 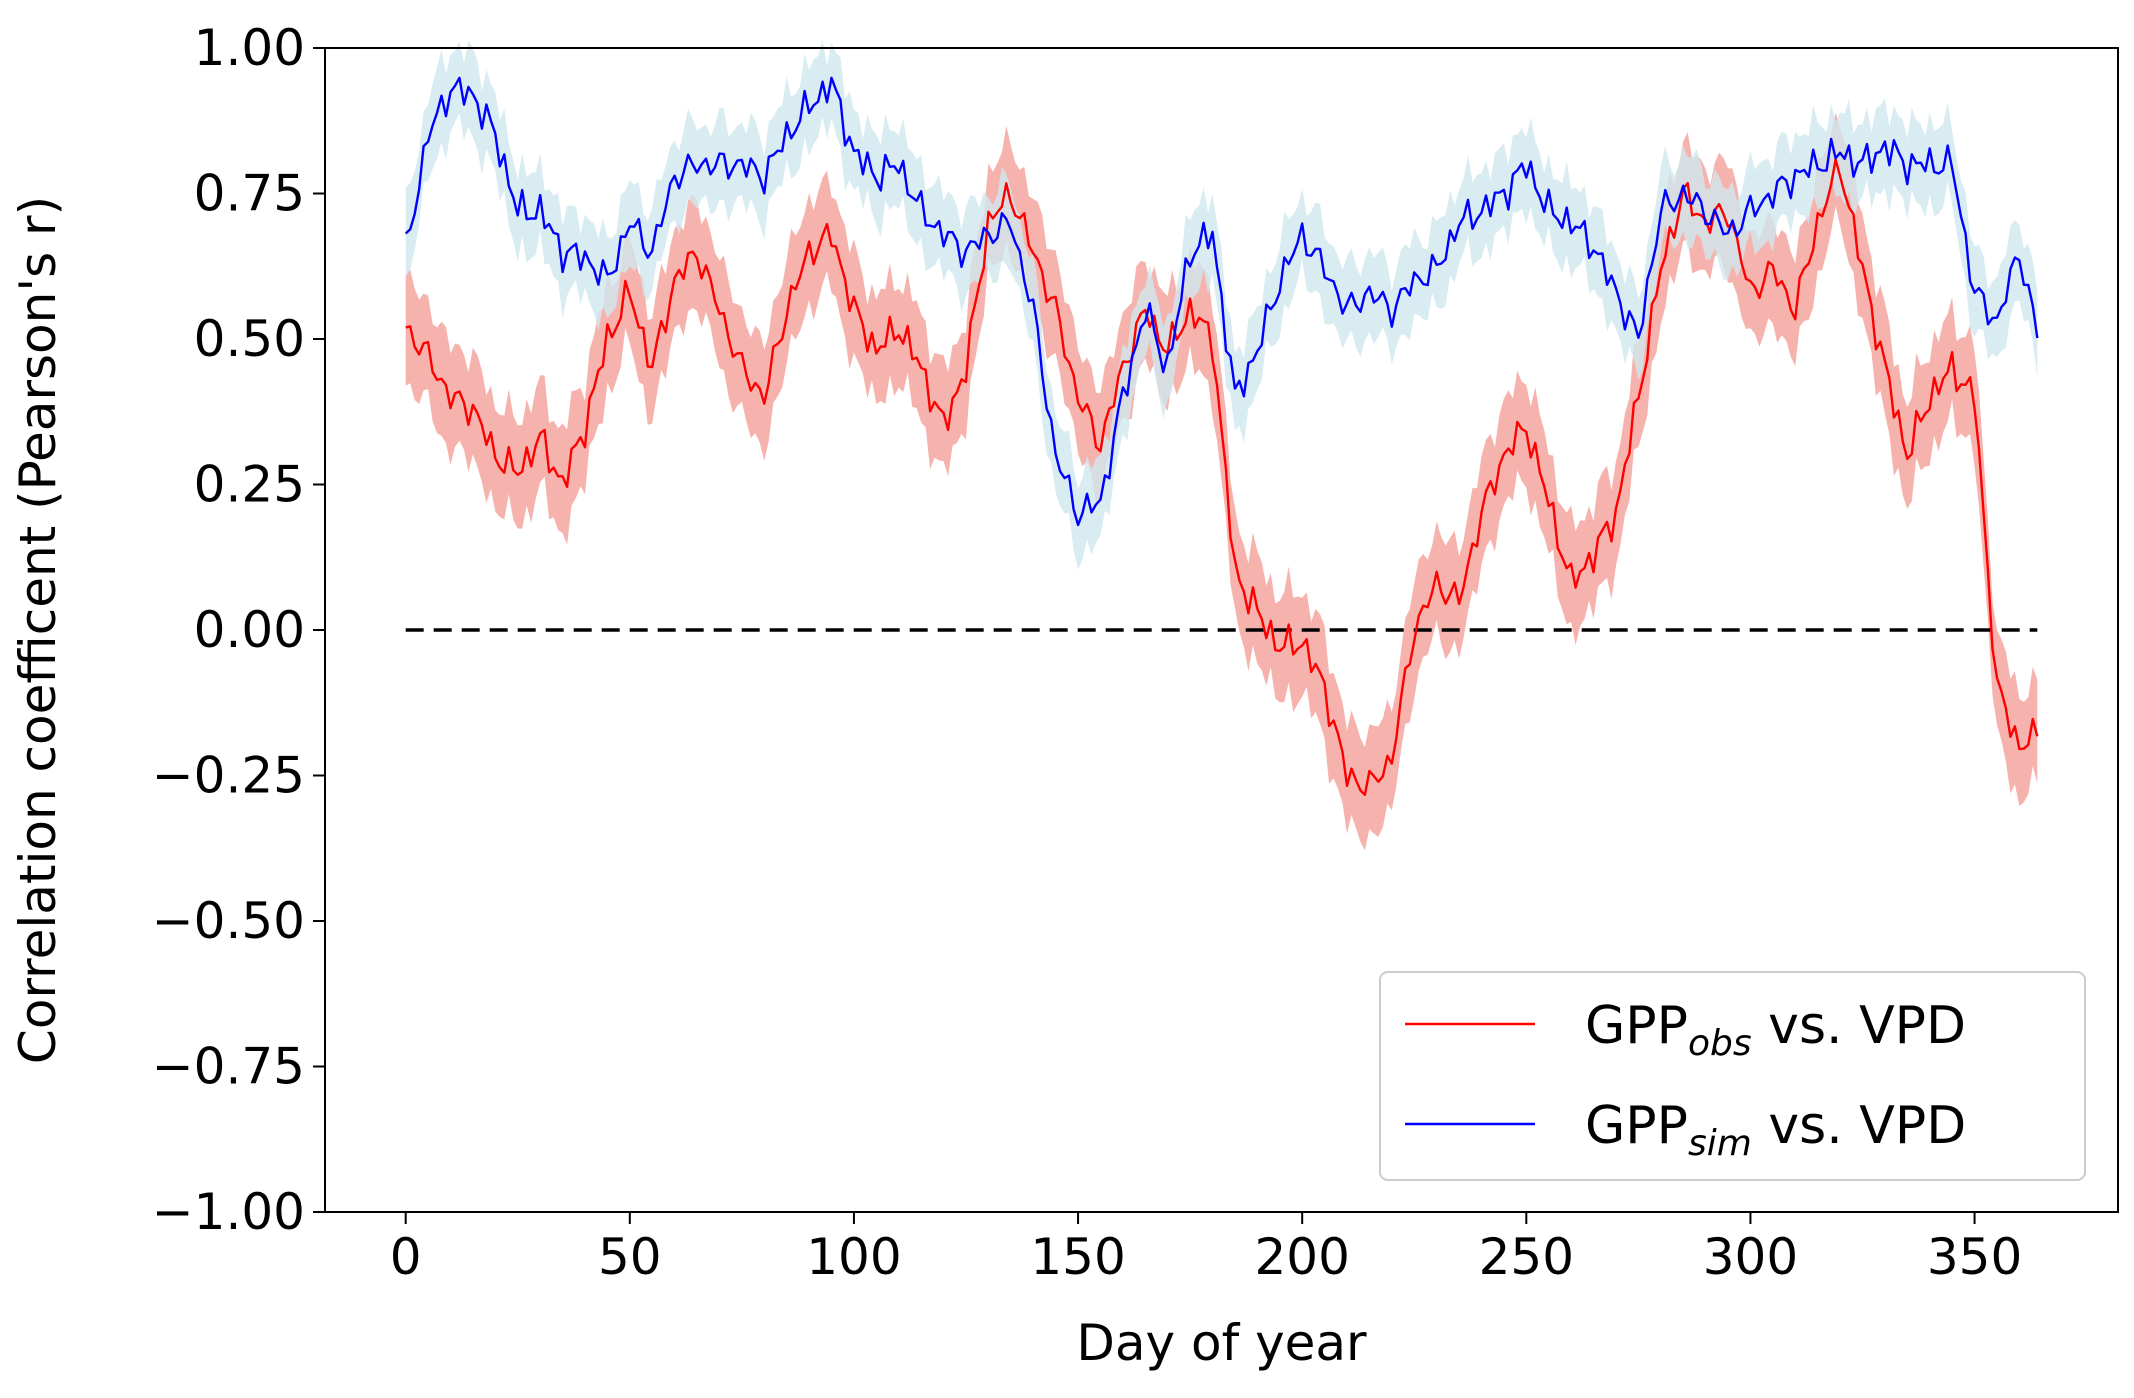 What do you see at coordinates (228, 1212) in the screenshot?
I see `y-tick-label: −1.00` at bounding box center [228, 1212].